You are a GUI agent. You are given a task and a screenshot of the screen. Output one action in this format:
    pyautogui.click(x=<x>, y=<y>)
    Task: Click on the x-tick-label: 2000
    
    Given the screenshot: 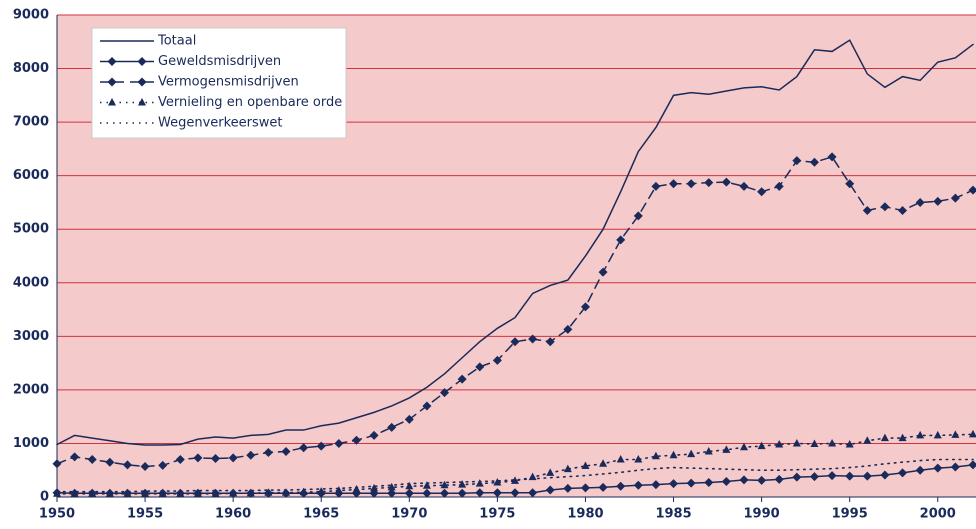 What is the action you would take?
    pyautogui.click(x=938, y=514)
    